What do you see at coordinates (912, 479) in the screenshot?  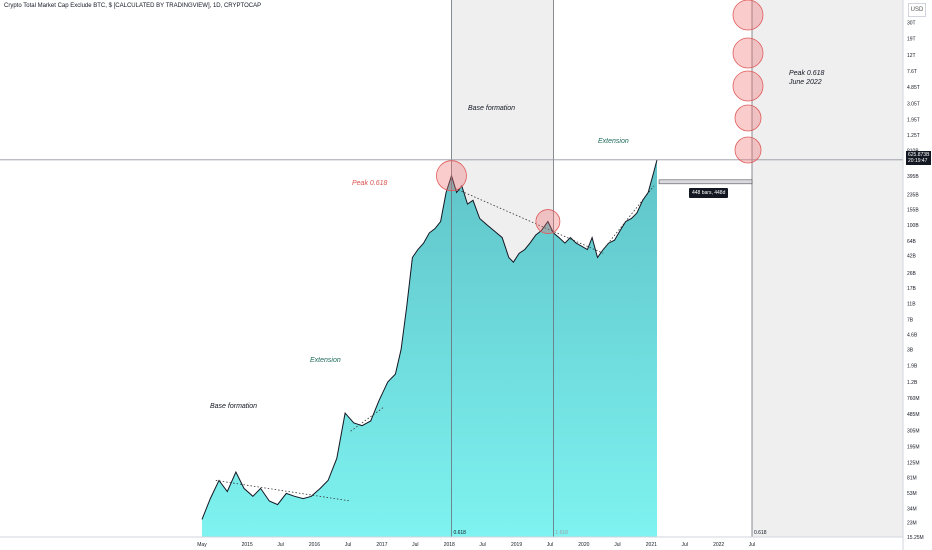 I see `y-tick-label: 81M` at bounding box center [912, 479].